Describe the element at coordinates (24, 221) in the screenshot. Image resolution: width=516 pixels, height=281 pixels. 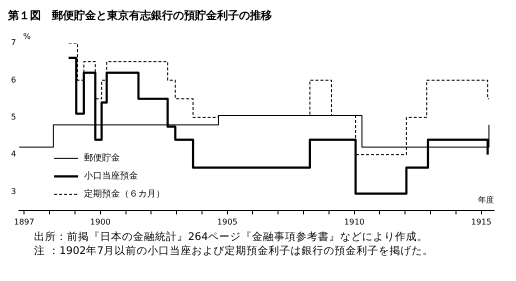
I see `x-tick-label: 1897` at that location.